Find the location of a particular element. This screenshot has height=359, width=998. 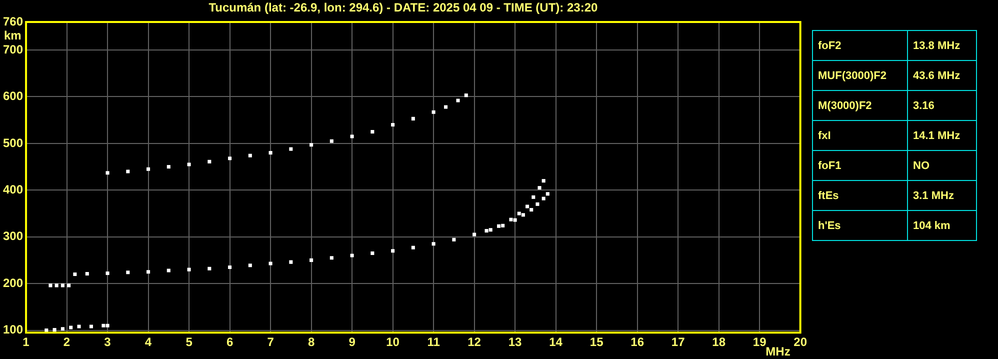

y-tick-label: 400 is located at coordinates (13, 189).